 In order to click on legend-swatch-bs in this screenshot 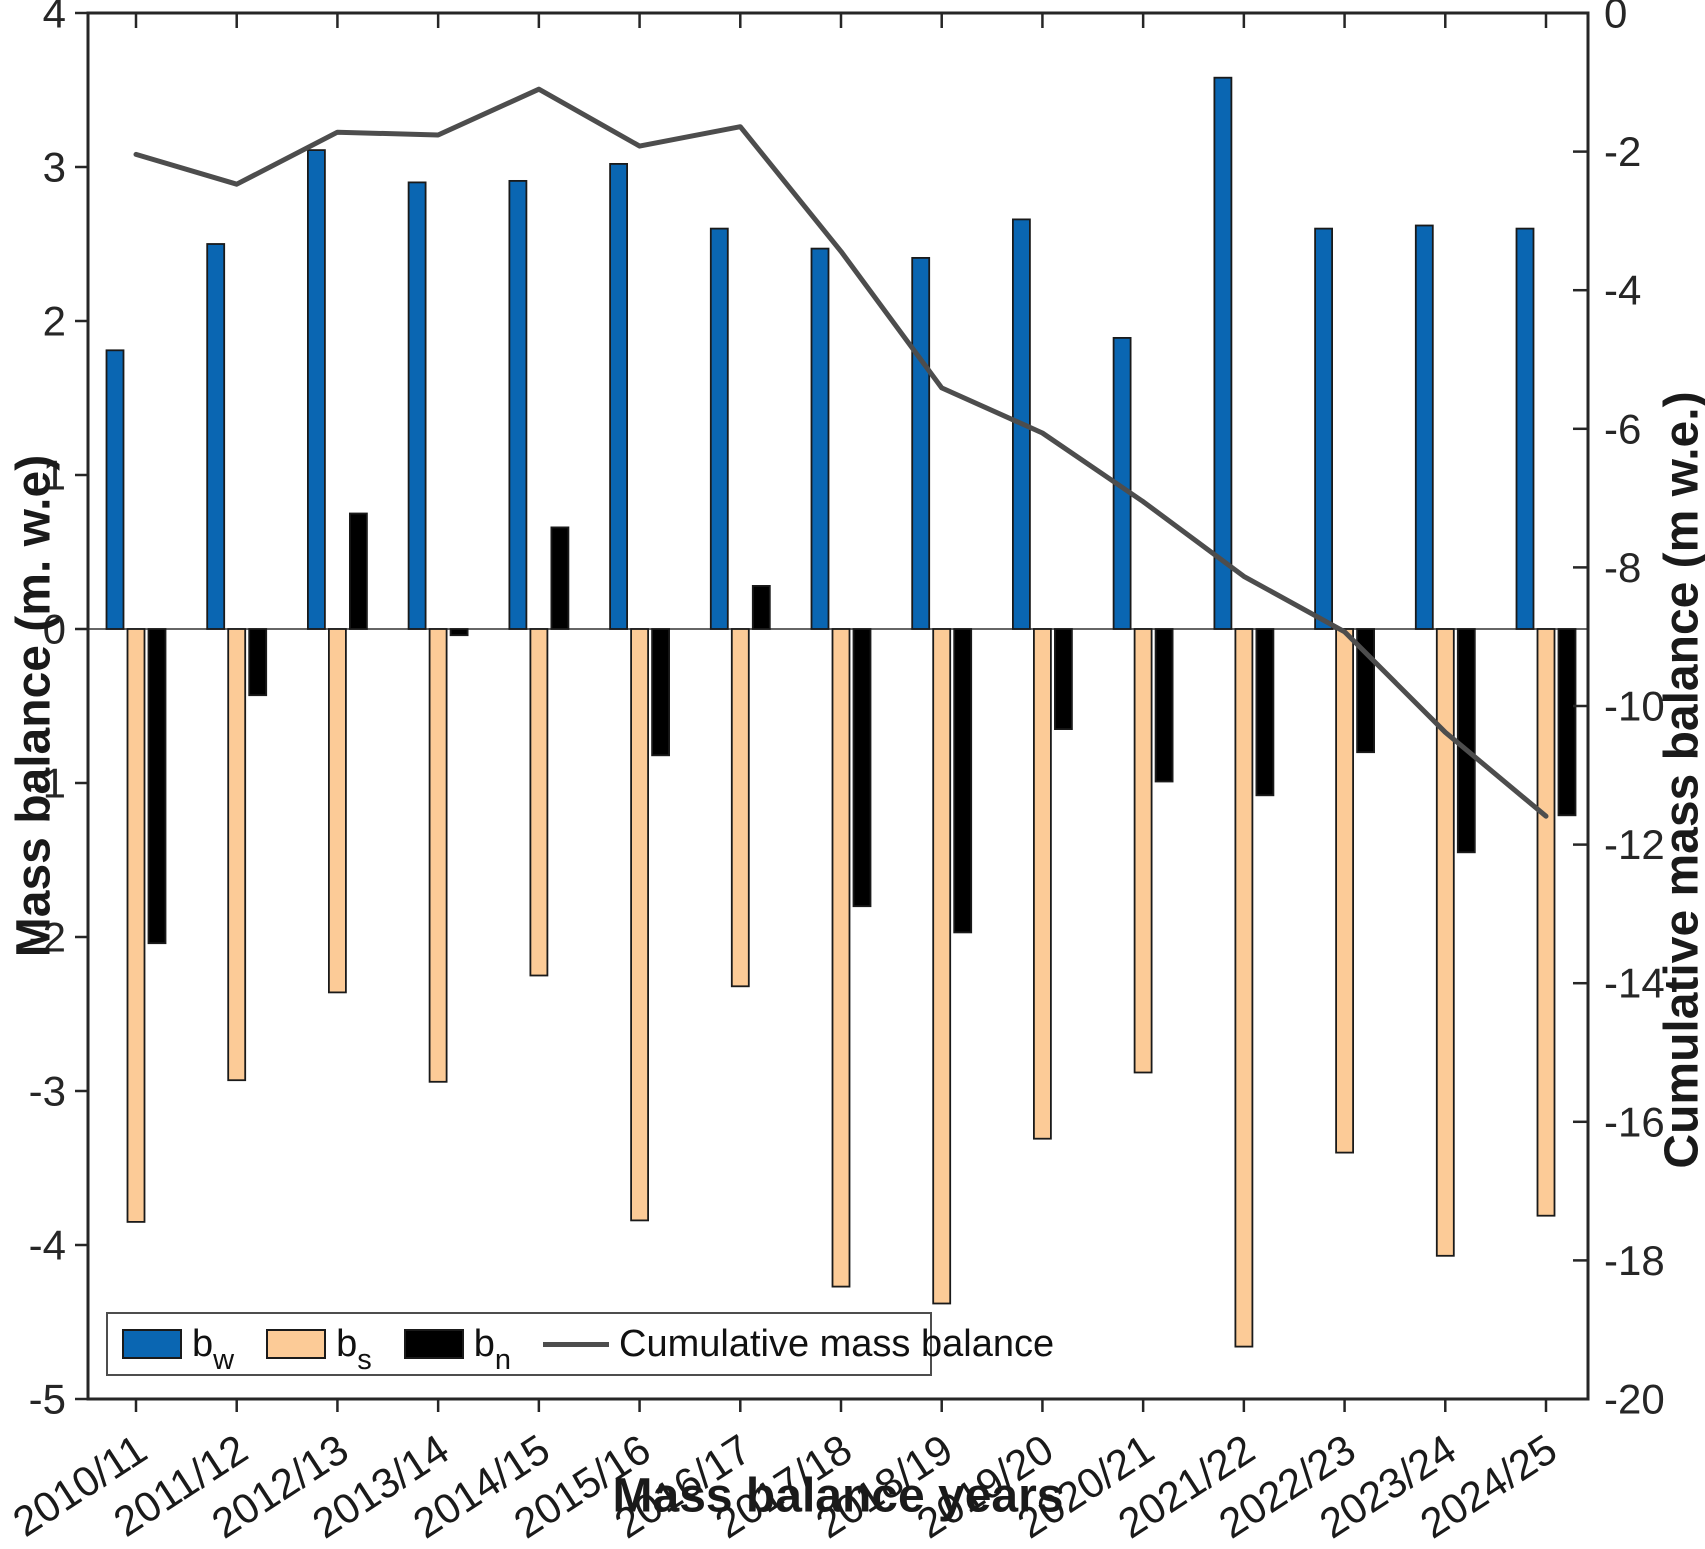, I will do `click(296, 1344)`.